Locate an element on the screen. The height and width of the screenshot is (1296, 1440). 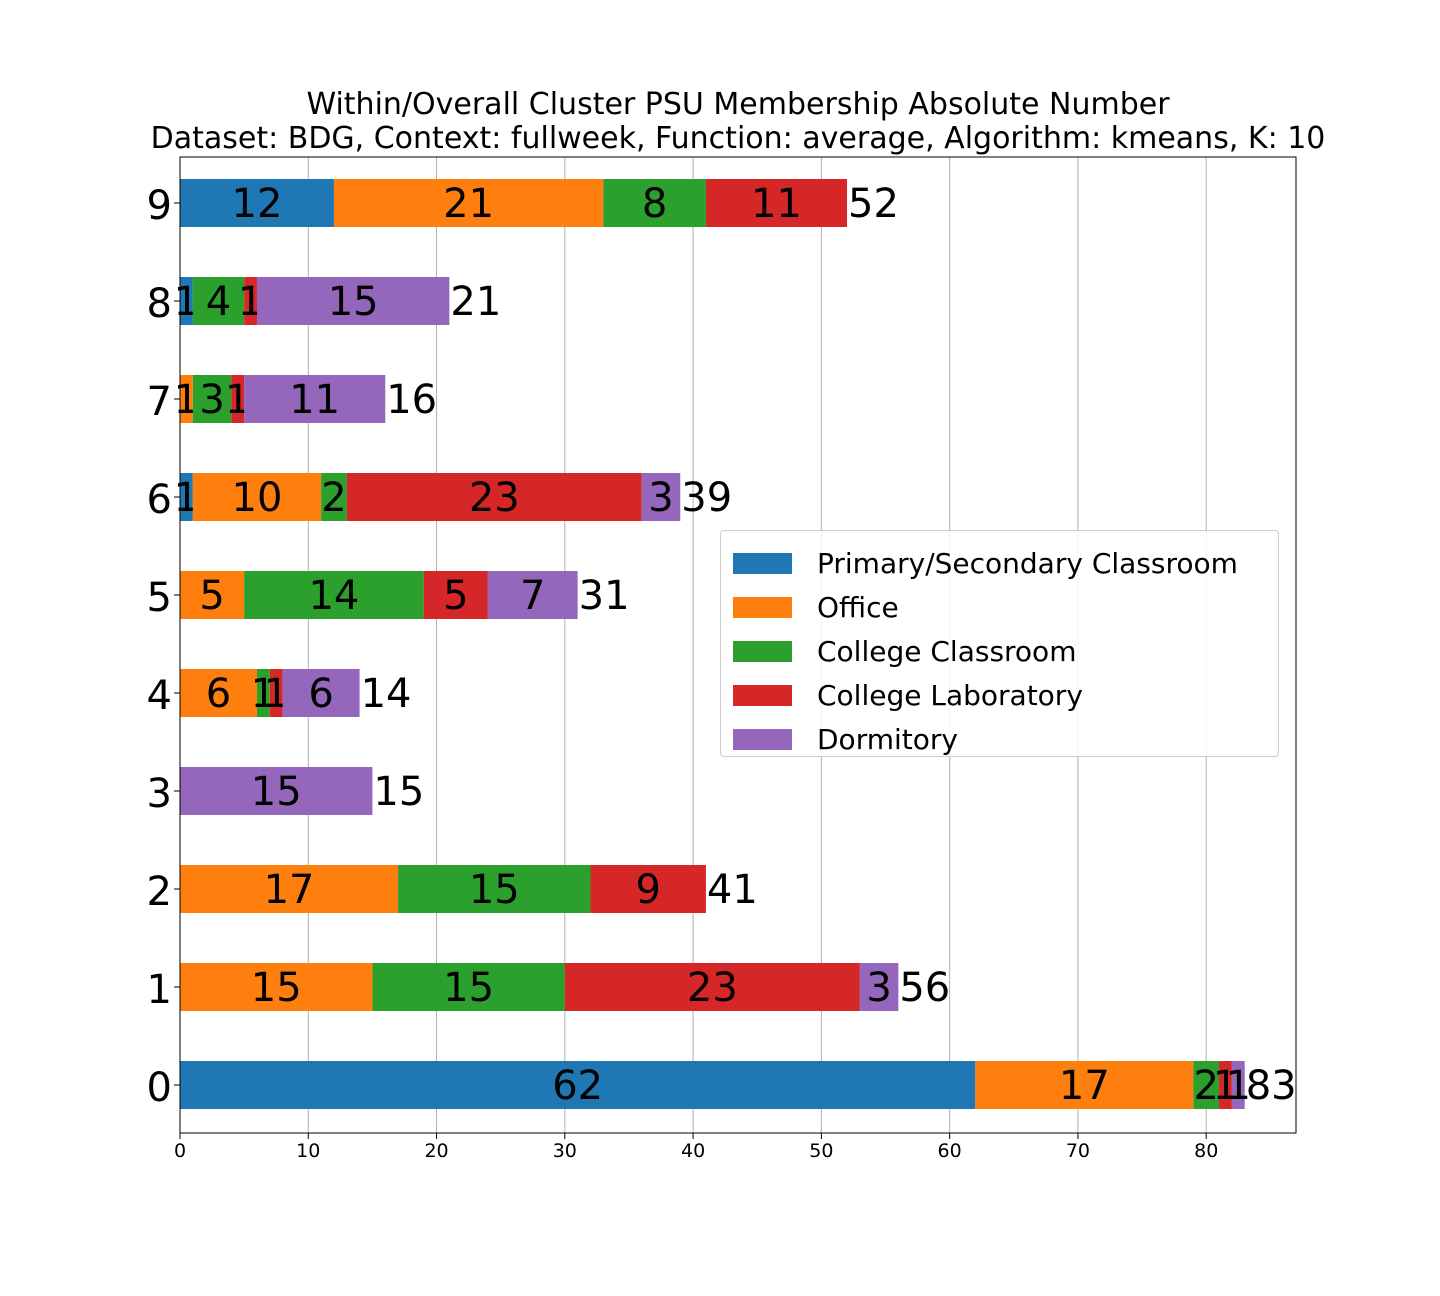
x-tick-label: 70 is located at coordinates (1078, 1151).